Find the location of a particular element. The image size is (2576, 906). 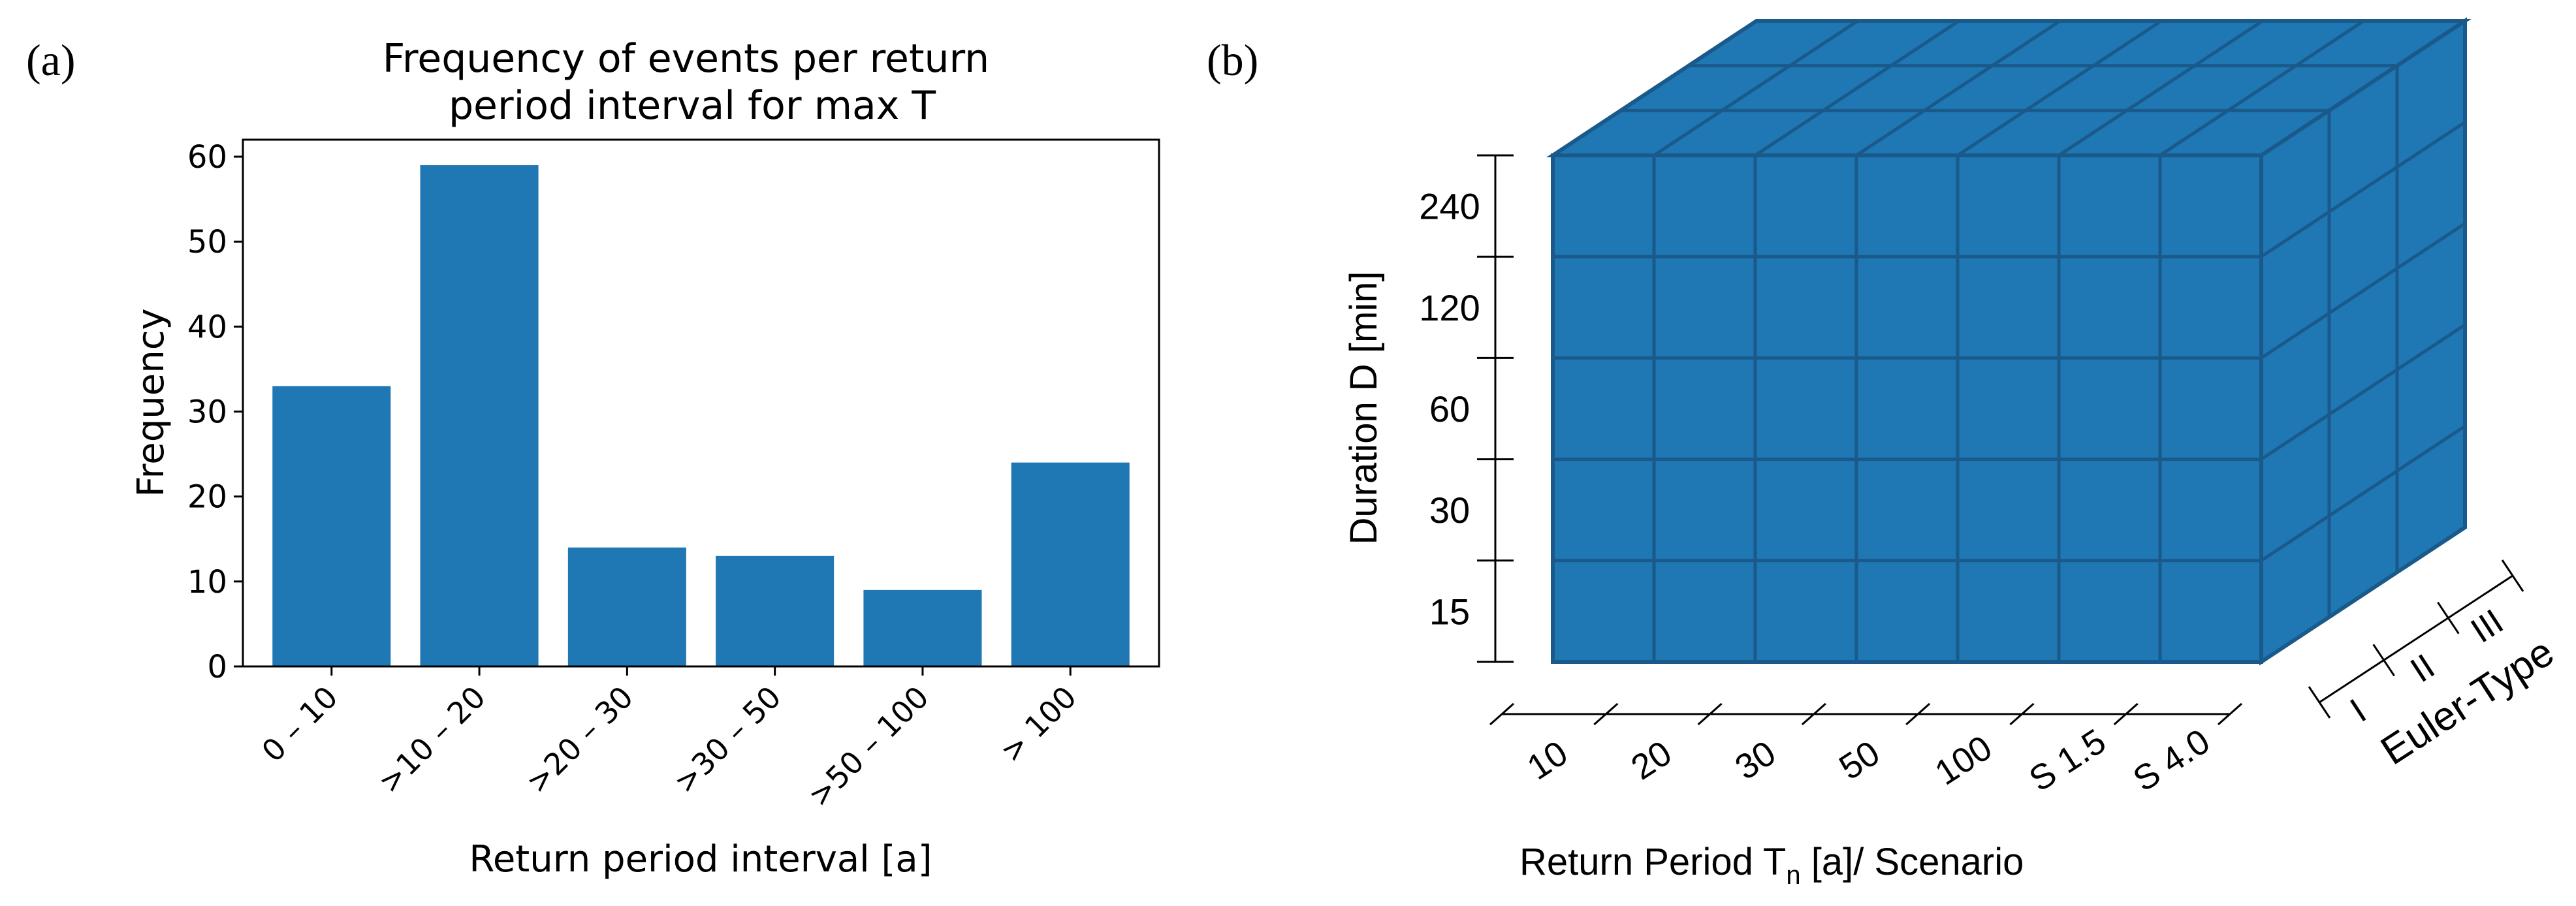

x-tick-label: >30 – 50 is located at coordinates (727, 740).